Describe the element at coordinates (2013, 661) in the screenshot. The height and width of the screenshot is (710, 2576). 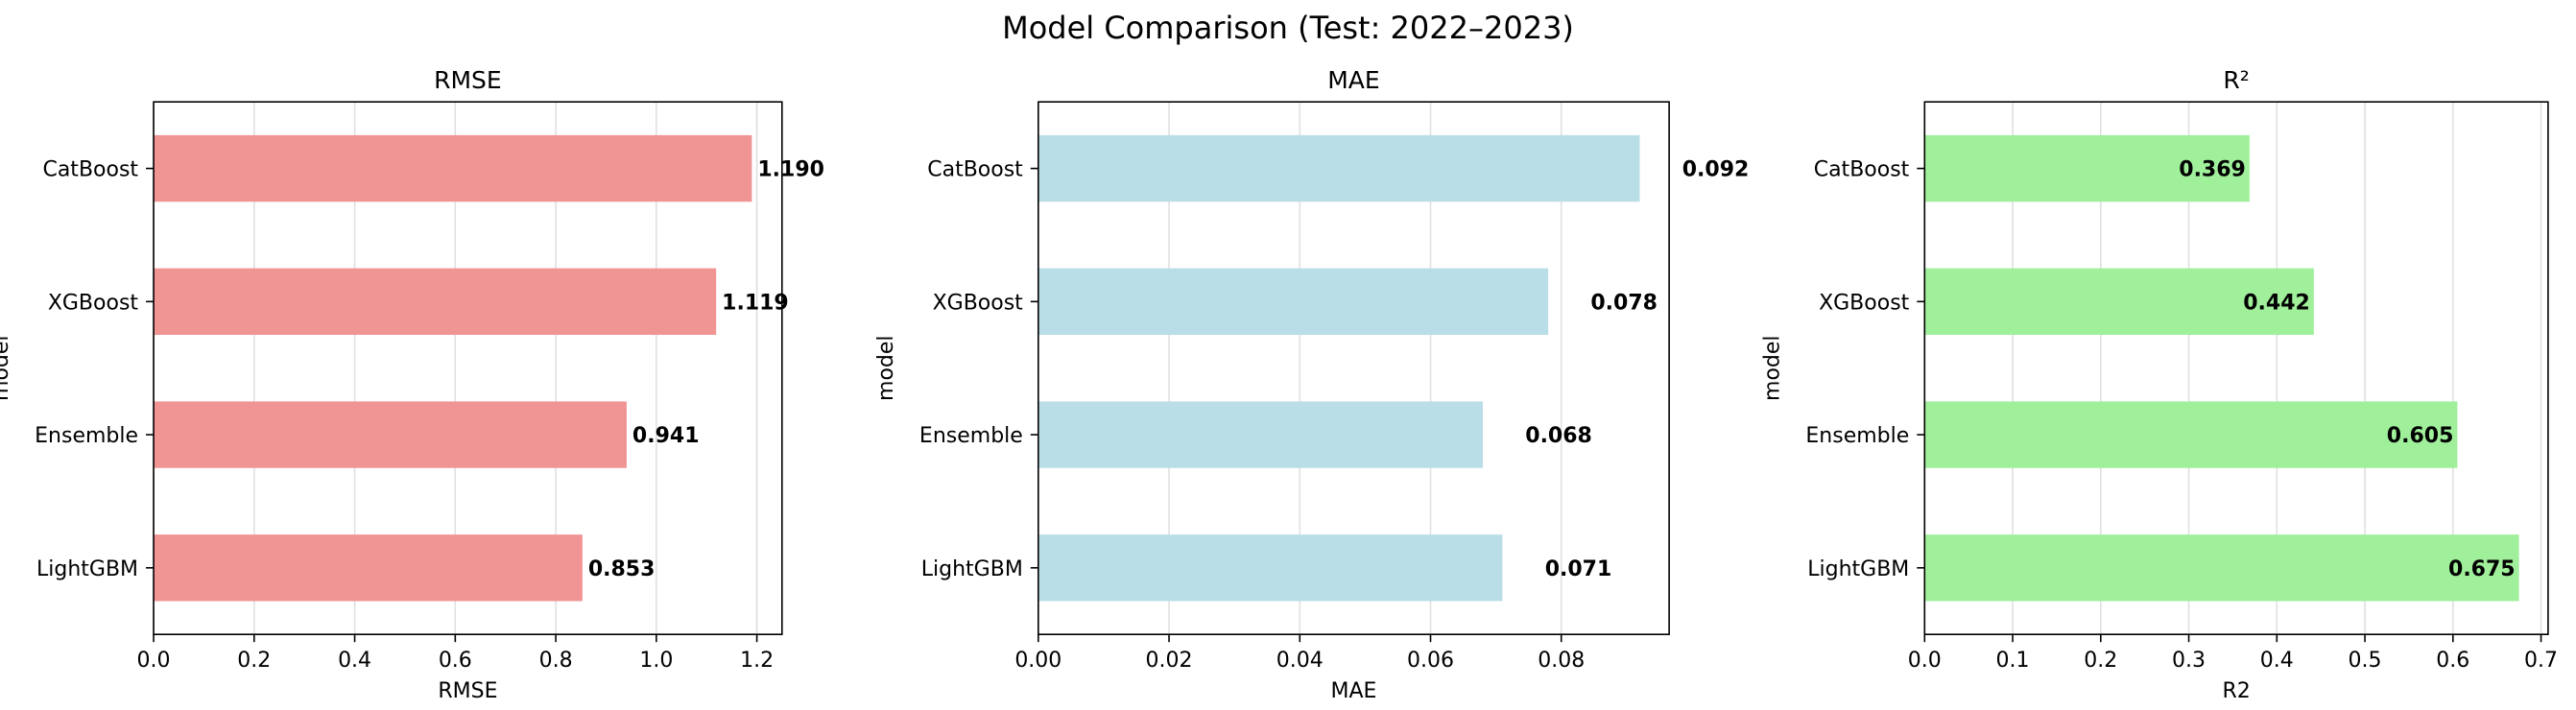
I see `x-tick-label: 0.1` at that location.